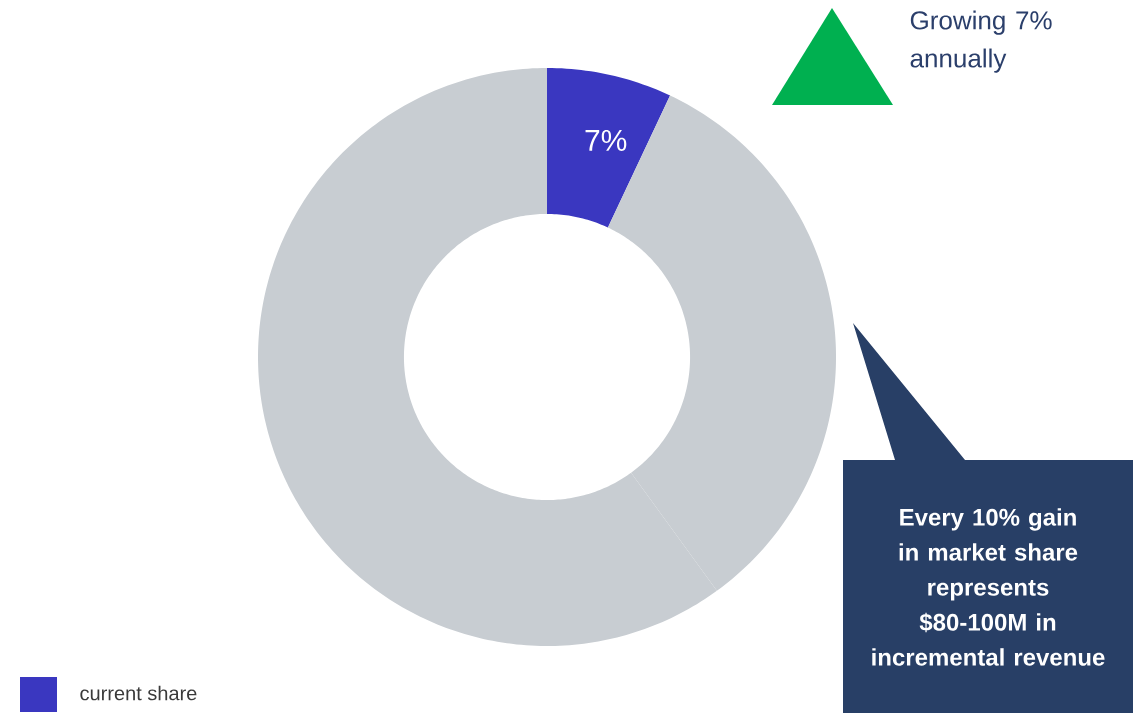 This screenshot has width=1137, height=713. What do you see at coordinates (988, 587) in the screenshot?
I see `text: Every 10% gain in market share represents $80-100M in incremental revenue` at bounding box center [988, 587].